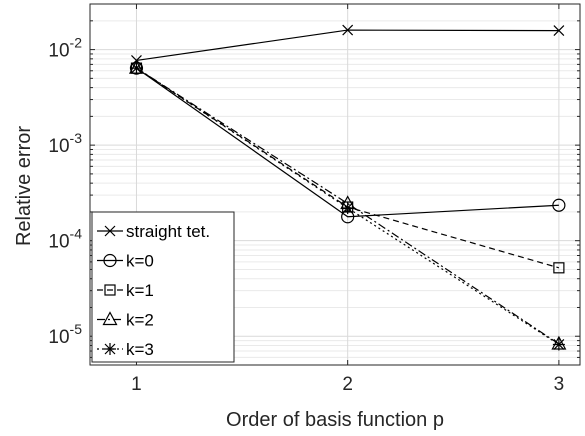 The width and height of the screenshot is (585, 436). What do you see at coordinates (65, 334) in the screenshot?
I see `y-tick-label: 10⁻⁵` at bounding box center [65, 334].